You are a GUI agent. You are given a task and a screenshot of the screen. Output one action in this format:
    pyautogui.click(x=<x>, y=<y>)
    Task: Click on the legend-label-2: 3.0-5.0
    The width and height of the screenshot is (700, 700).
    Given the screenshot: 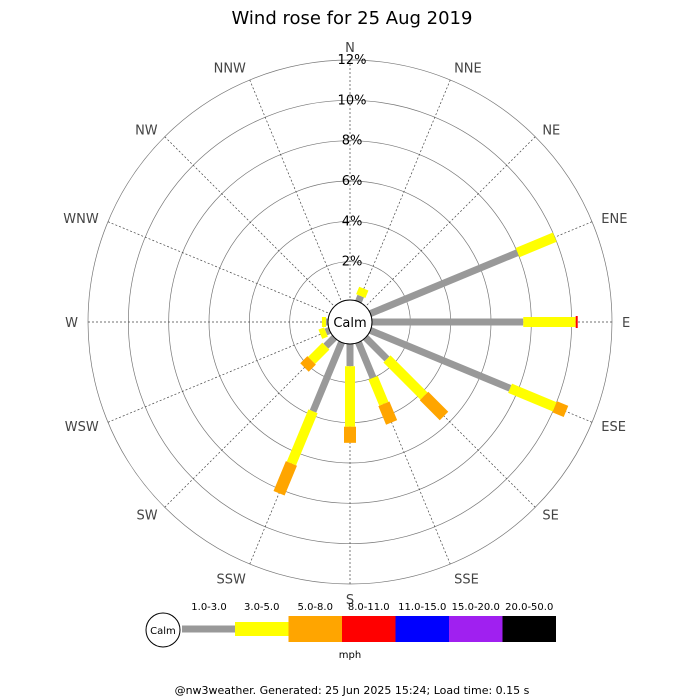 What is the action you would take?
    pyautogui.click(x=261, y=607)
    